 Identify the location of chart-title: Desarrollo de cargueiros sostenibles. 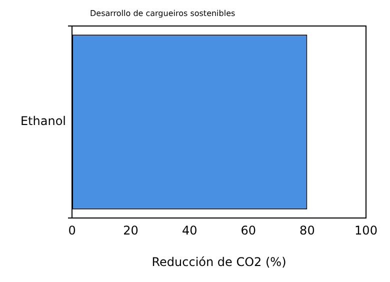
(163, 13).